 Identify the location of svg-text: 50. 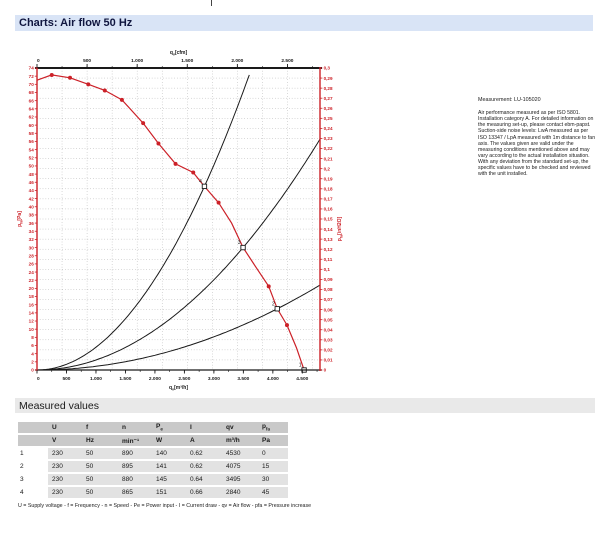
(32, 166).